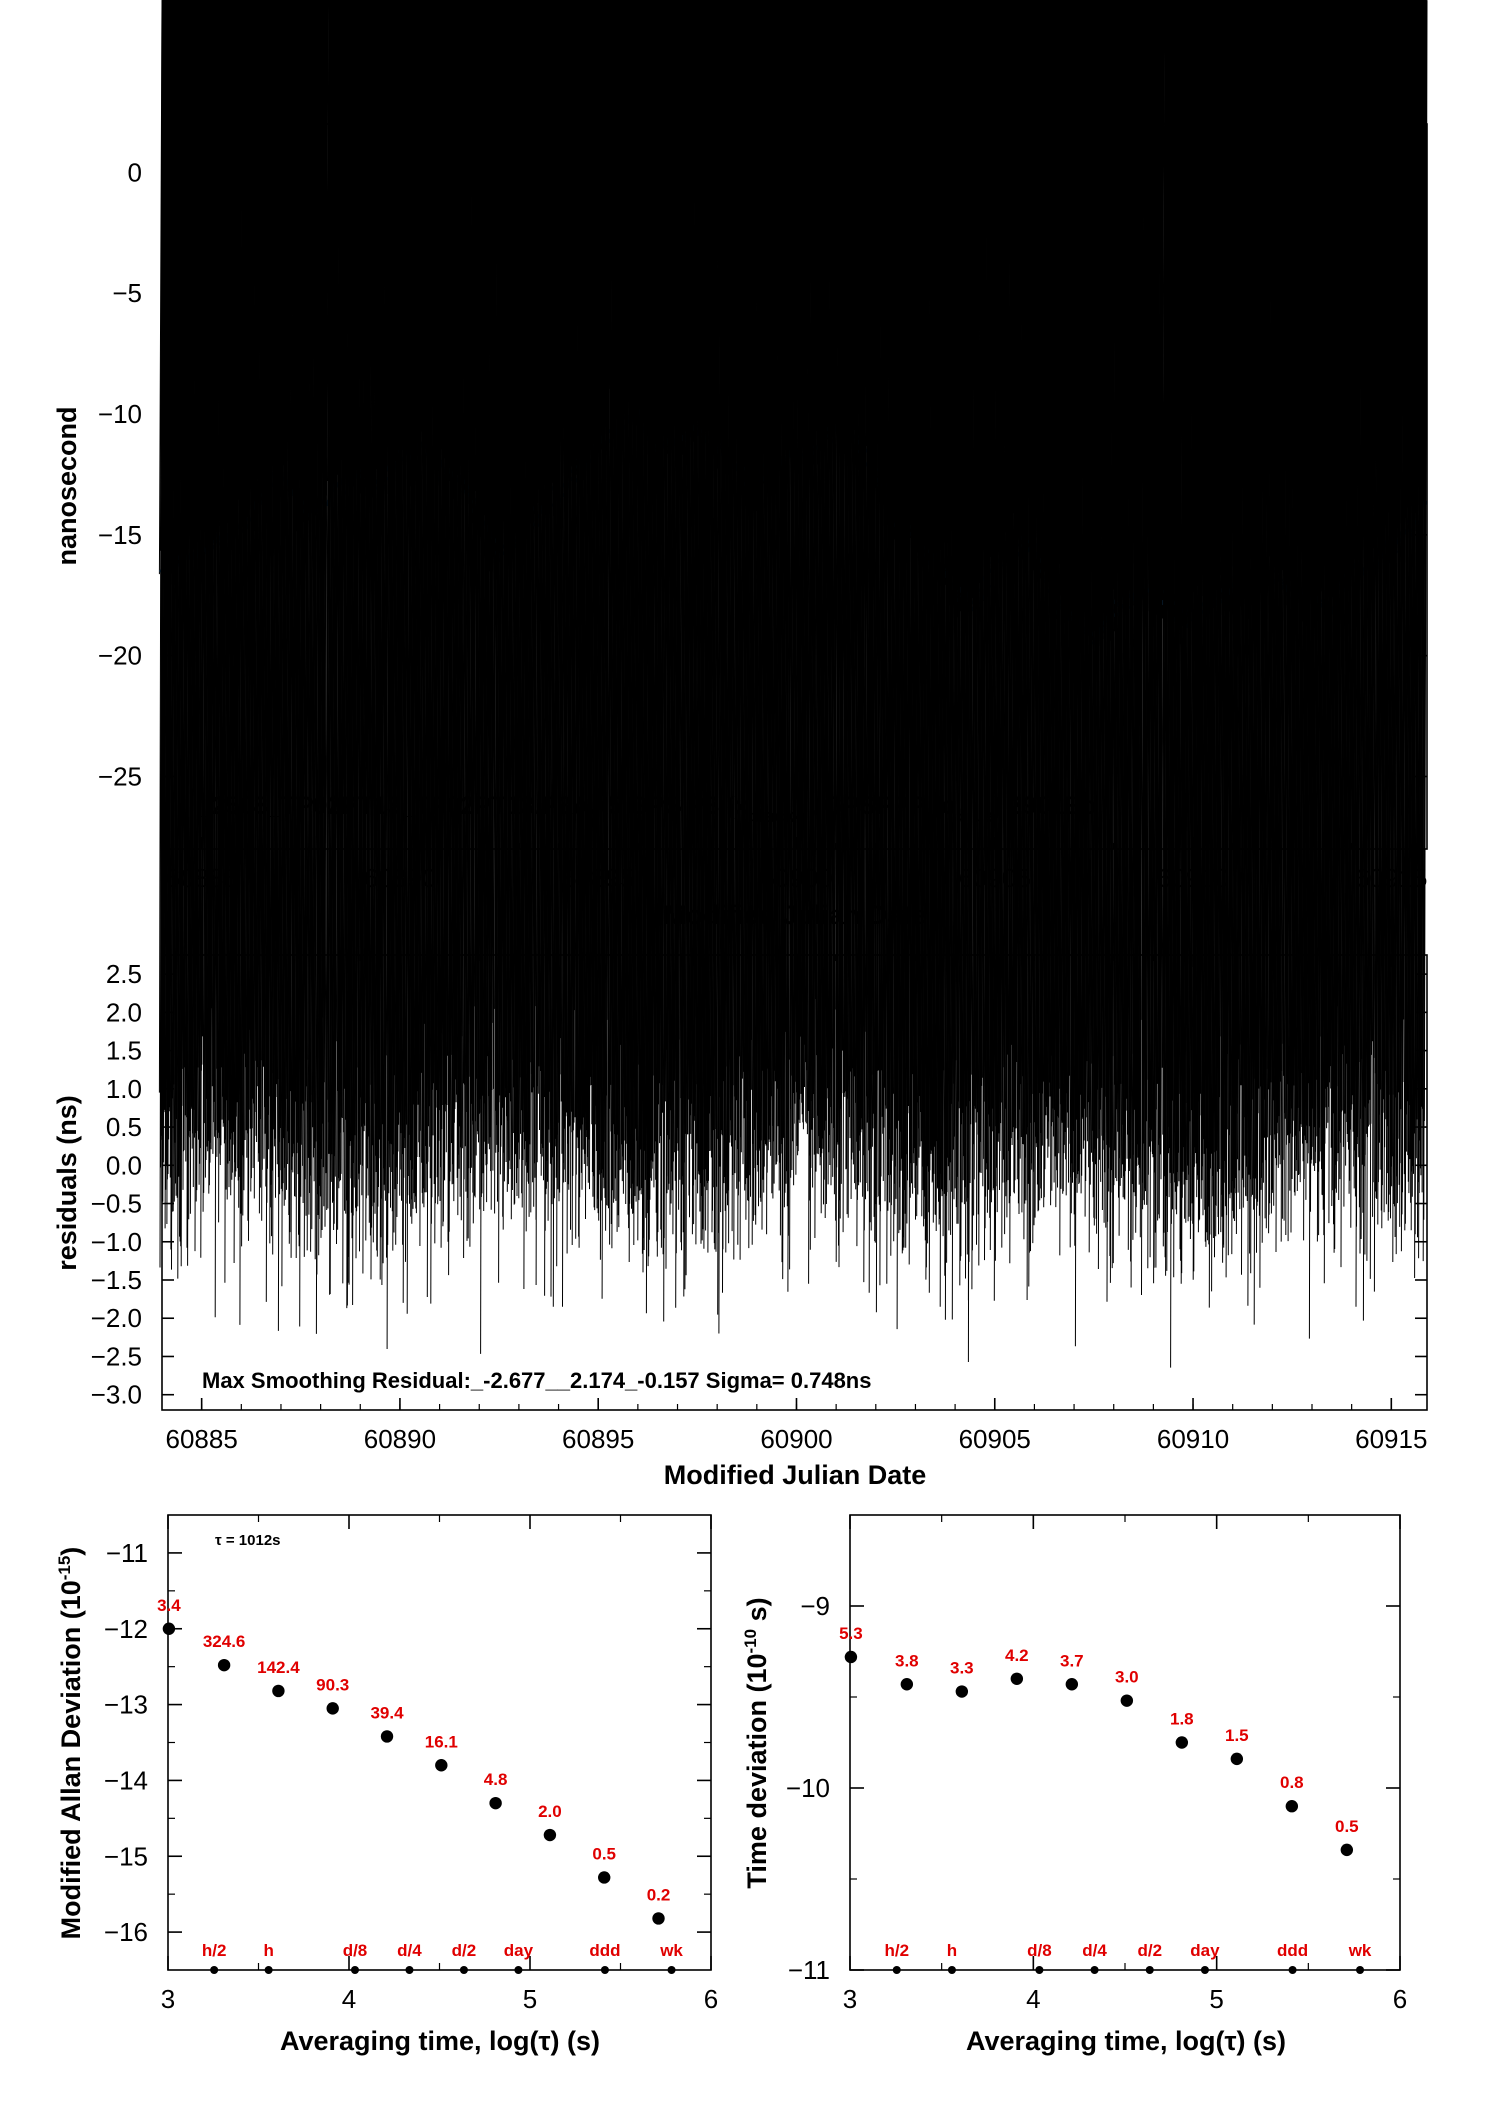 The height and width of the screenshot is (2105, 1488). What do you see at coordinates (124, 1165) in the screenshot?
I see `y-tick-label: 0.0` at bounding box center [124, 1165].